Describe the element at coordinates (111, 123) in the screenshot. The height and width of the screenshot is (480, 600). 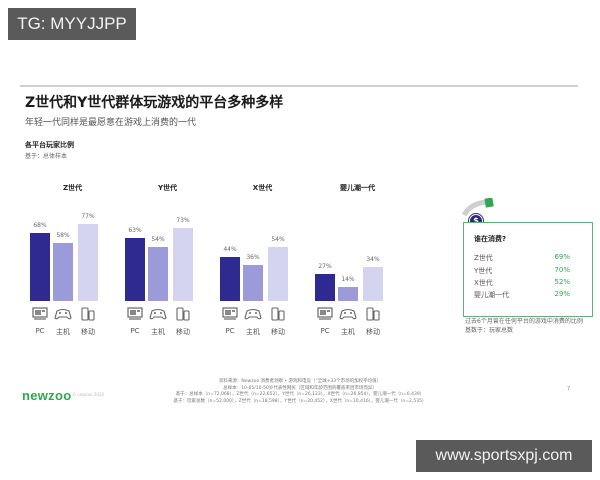
I see `slide-subtitle: 年轻一代同样是最愿意在游戏上消费的一代` at that location.